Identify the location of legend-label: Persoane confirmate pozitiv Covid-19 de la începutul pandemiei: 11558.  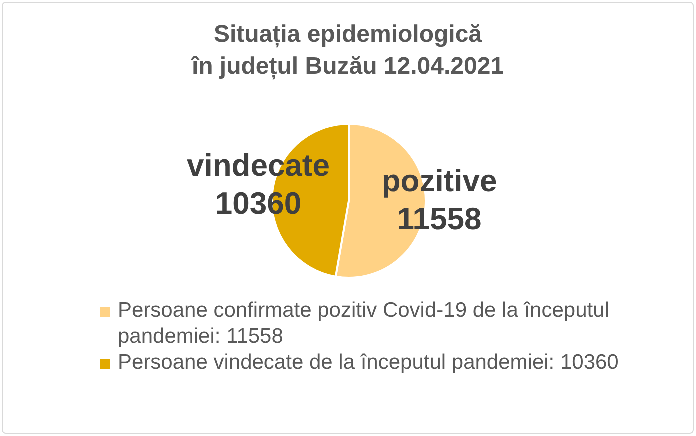
(364, 324).